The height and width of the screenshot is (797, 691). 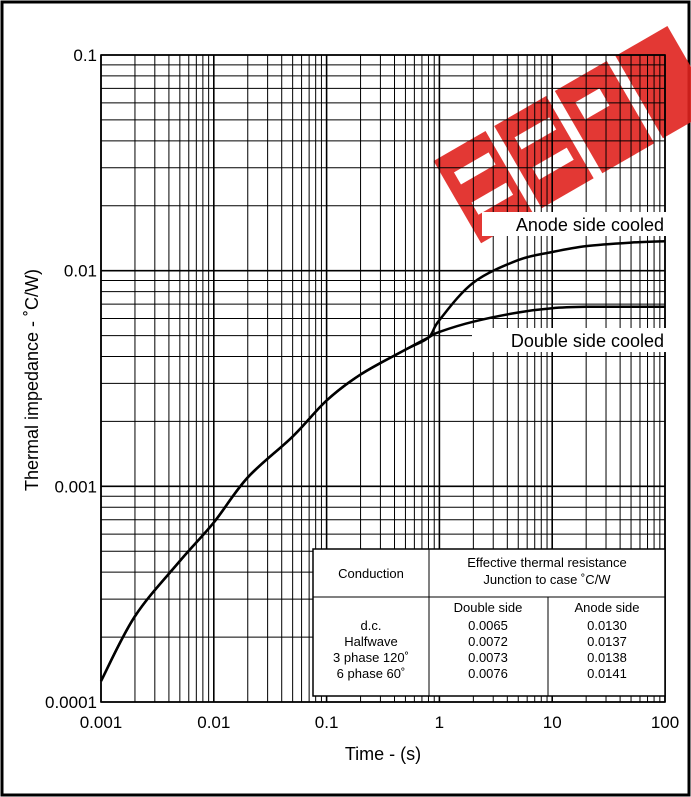 What do you see at coordinates (547, 579) in the screenshot?
I see `table-header-title-line2: Junction to case ˚C/W` at bounding box center [547, 579].